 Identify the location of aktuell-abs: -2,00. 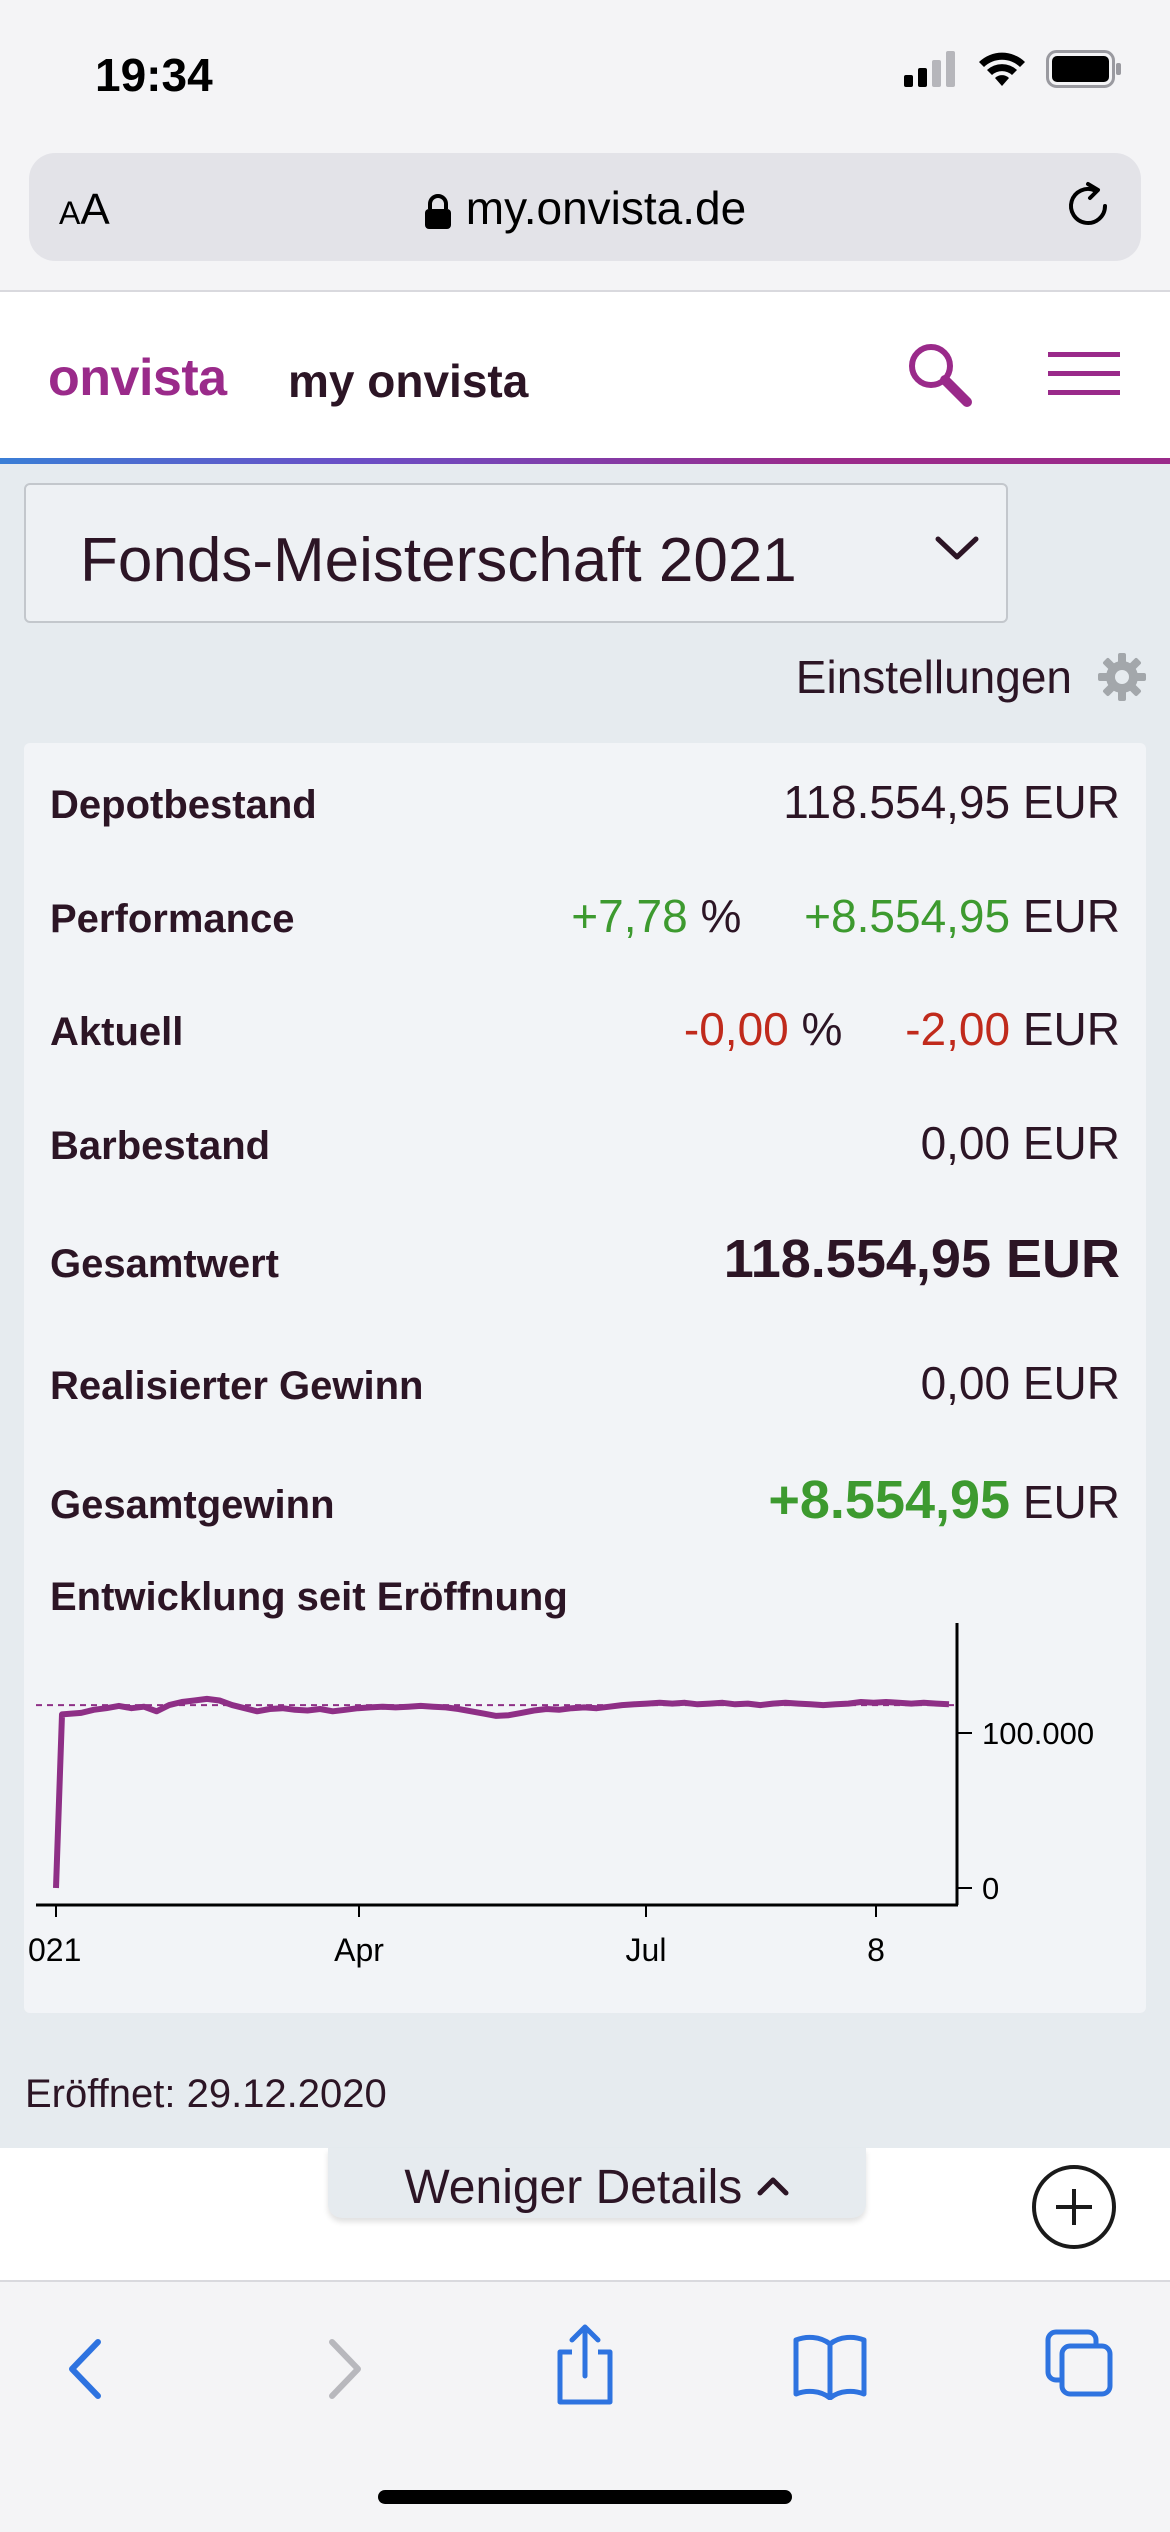
(958, 1029).